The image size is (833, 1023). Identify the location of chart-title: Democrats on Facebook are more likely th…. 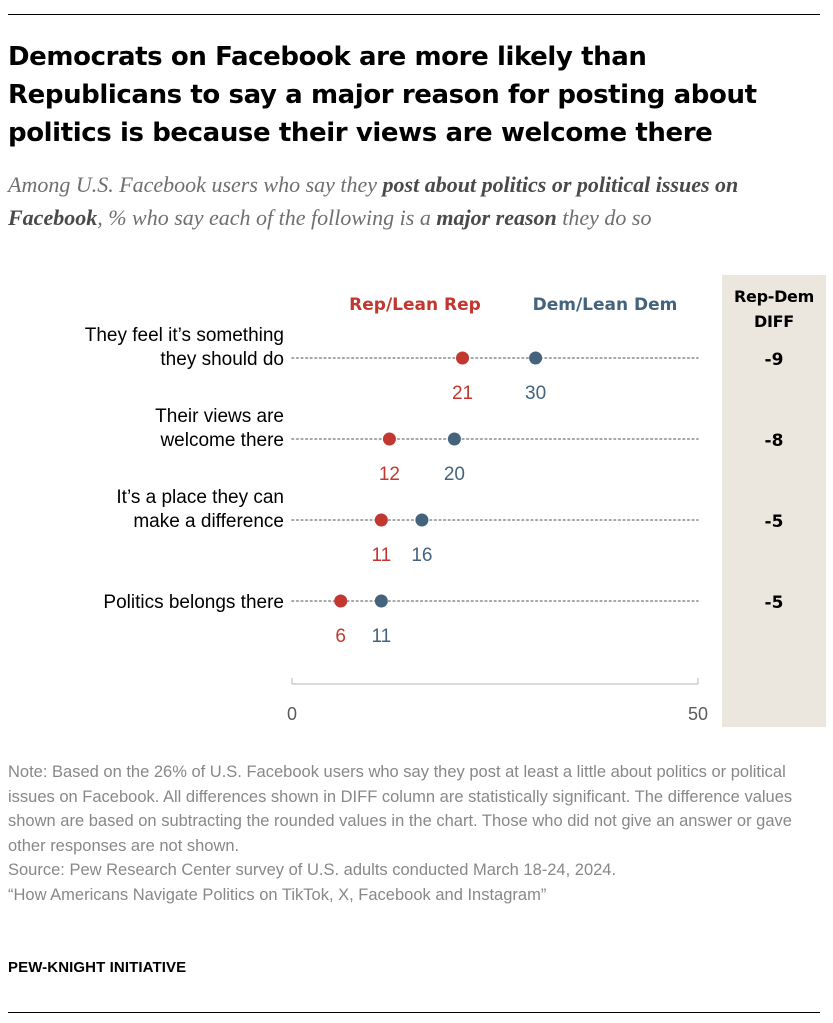
(382, 95).